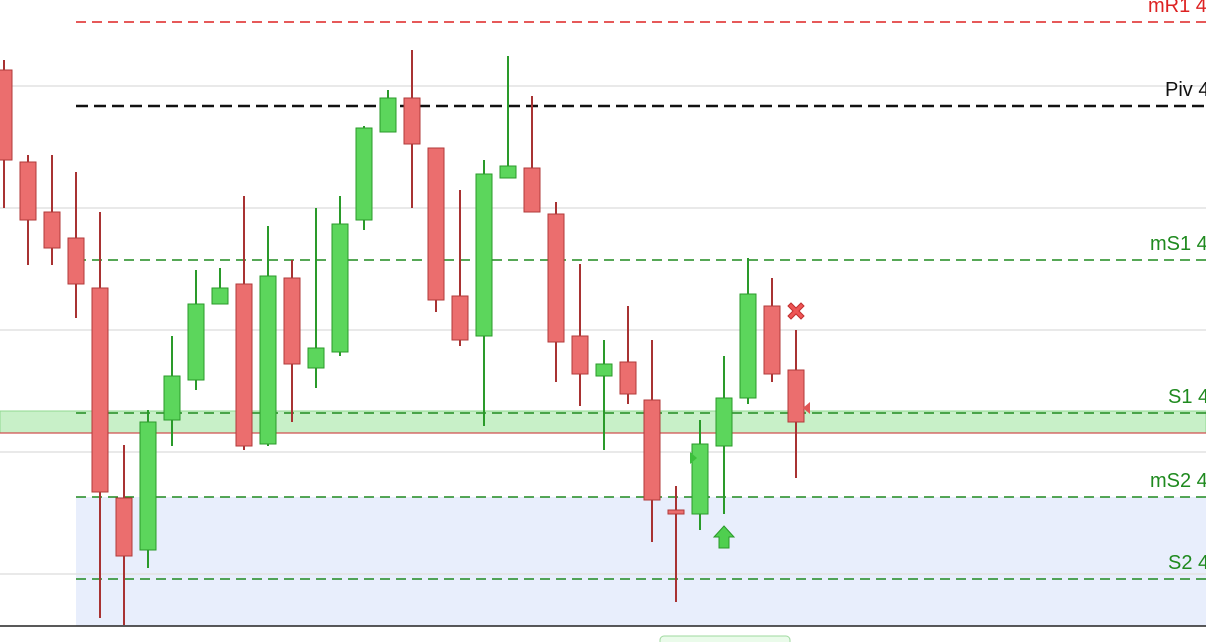  What do you see at coordinates (806, 408) in the screenshot?
I see `exit-marker` at bounding box center [806, 408].